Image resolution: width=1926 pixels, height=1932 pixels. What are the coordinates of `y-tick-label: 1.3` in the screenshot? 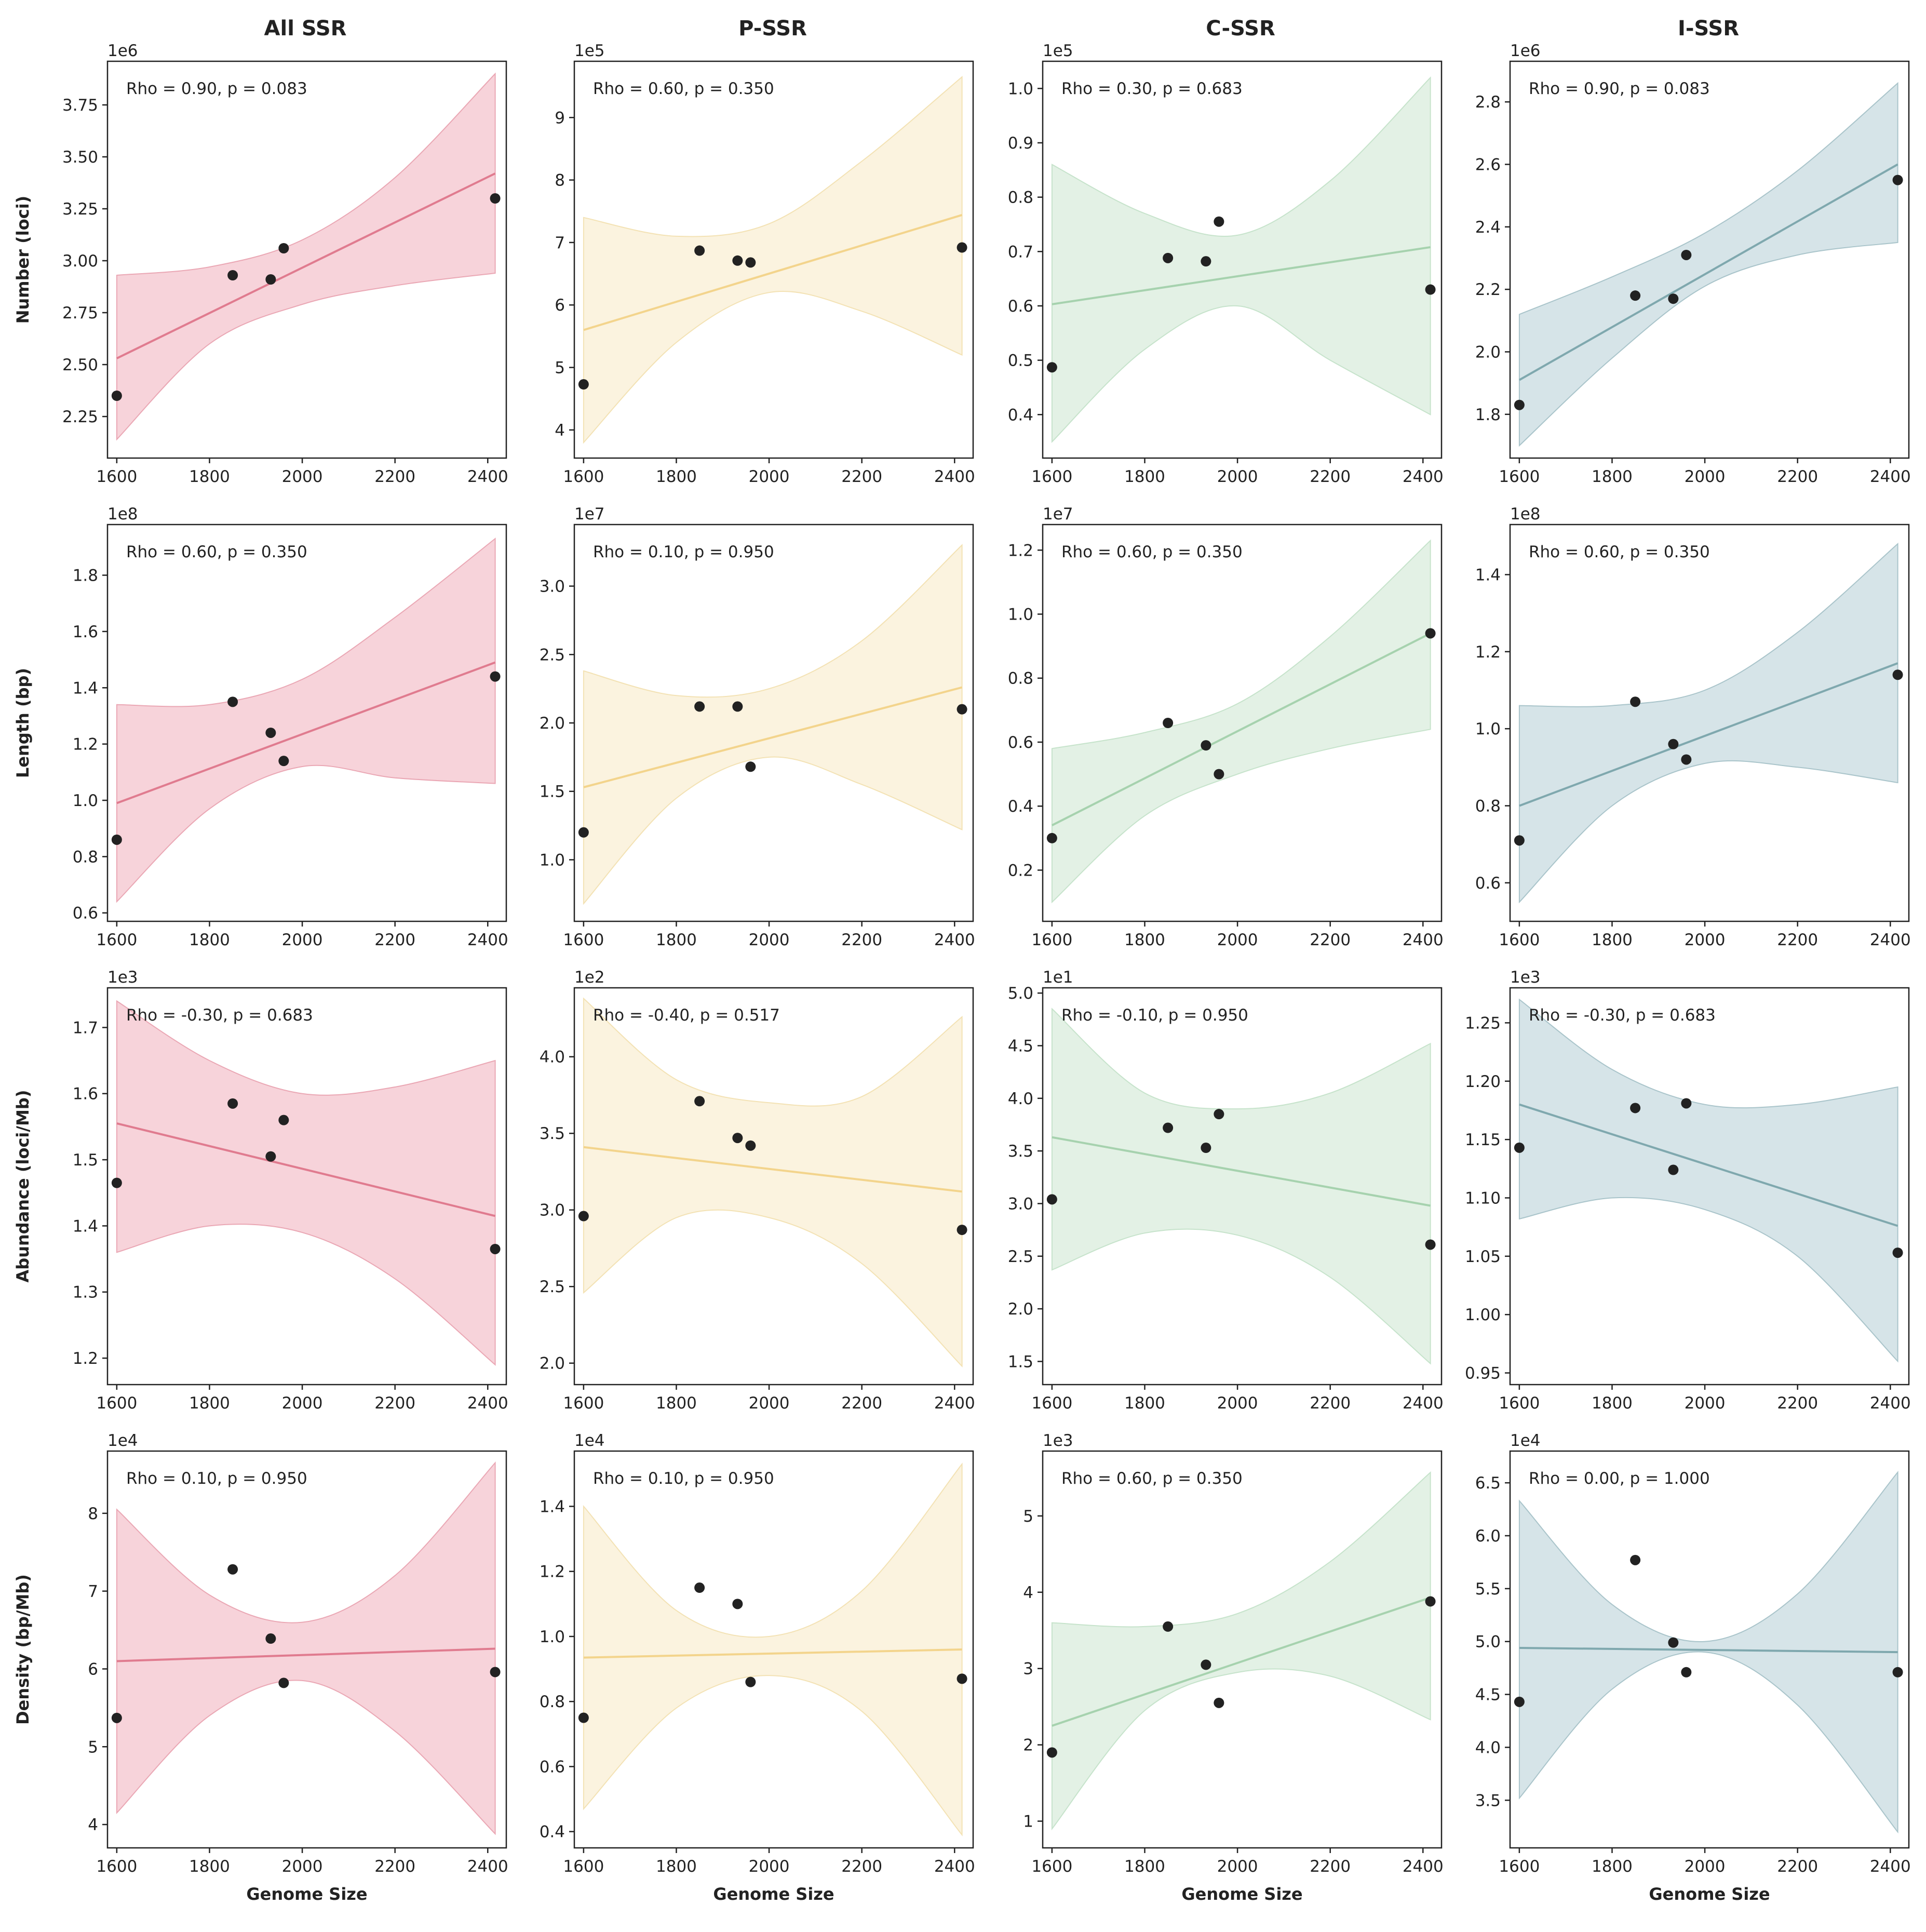 It's located at (85, 1292).